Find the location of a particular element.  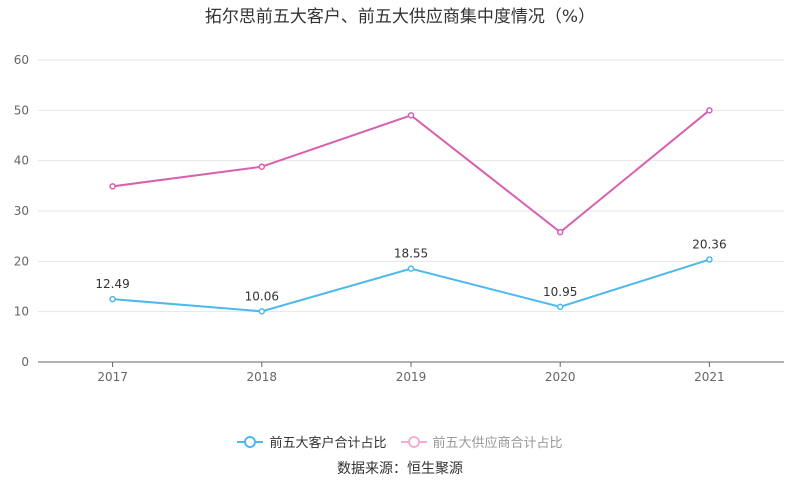

x-tick-label: 2017 is located at coordinates (112, 377).